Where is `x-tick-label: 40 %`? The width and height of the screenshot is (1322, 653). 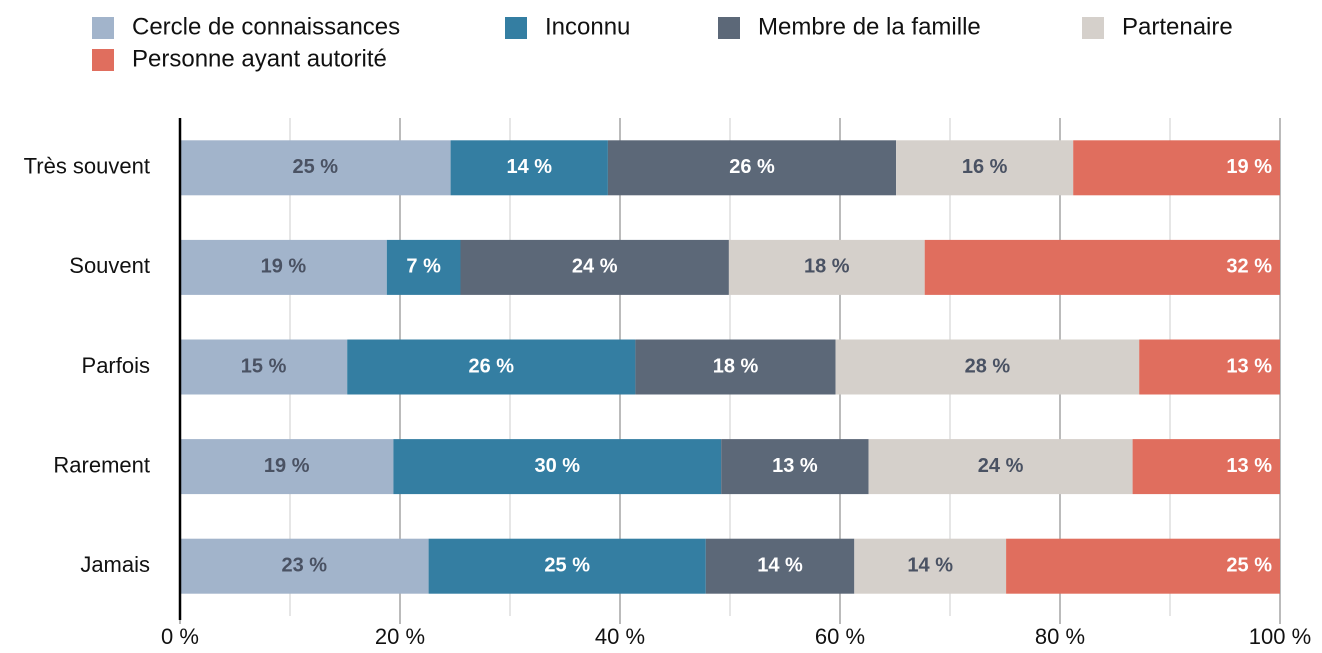
x-tick-label: 40 % is located at coordinates (620, 636).